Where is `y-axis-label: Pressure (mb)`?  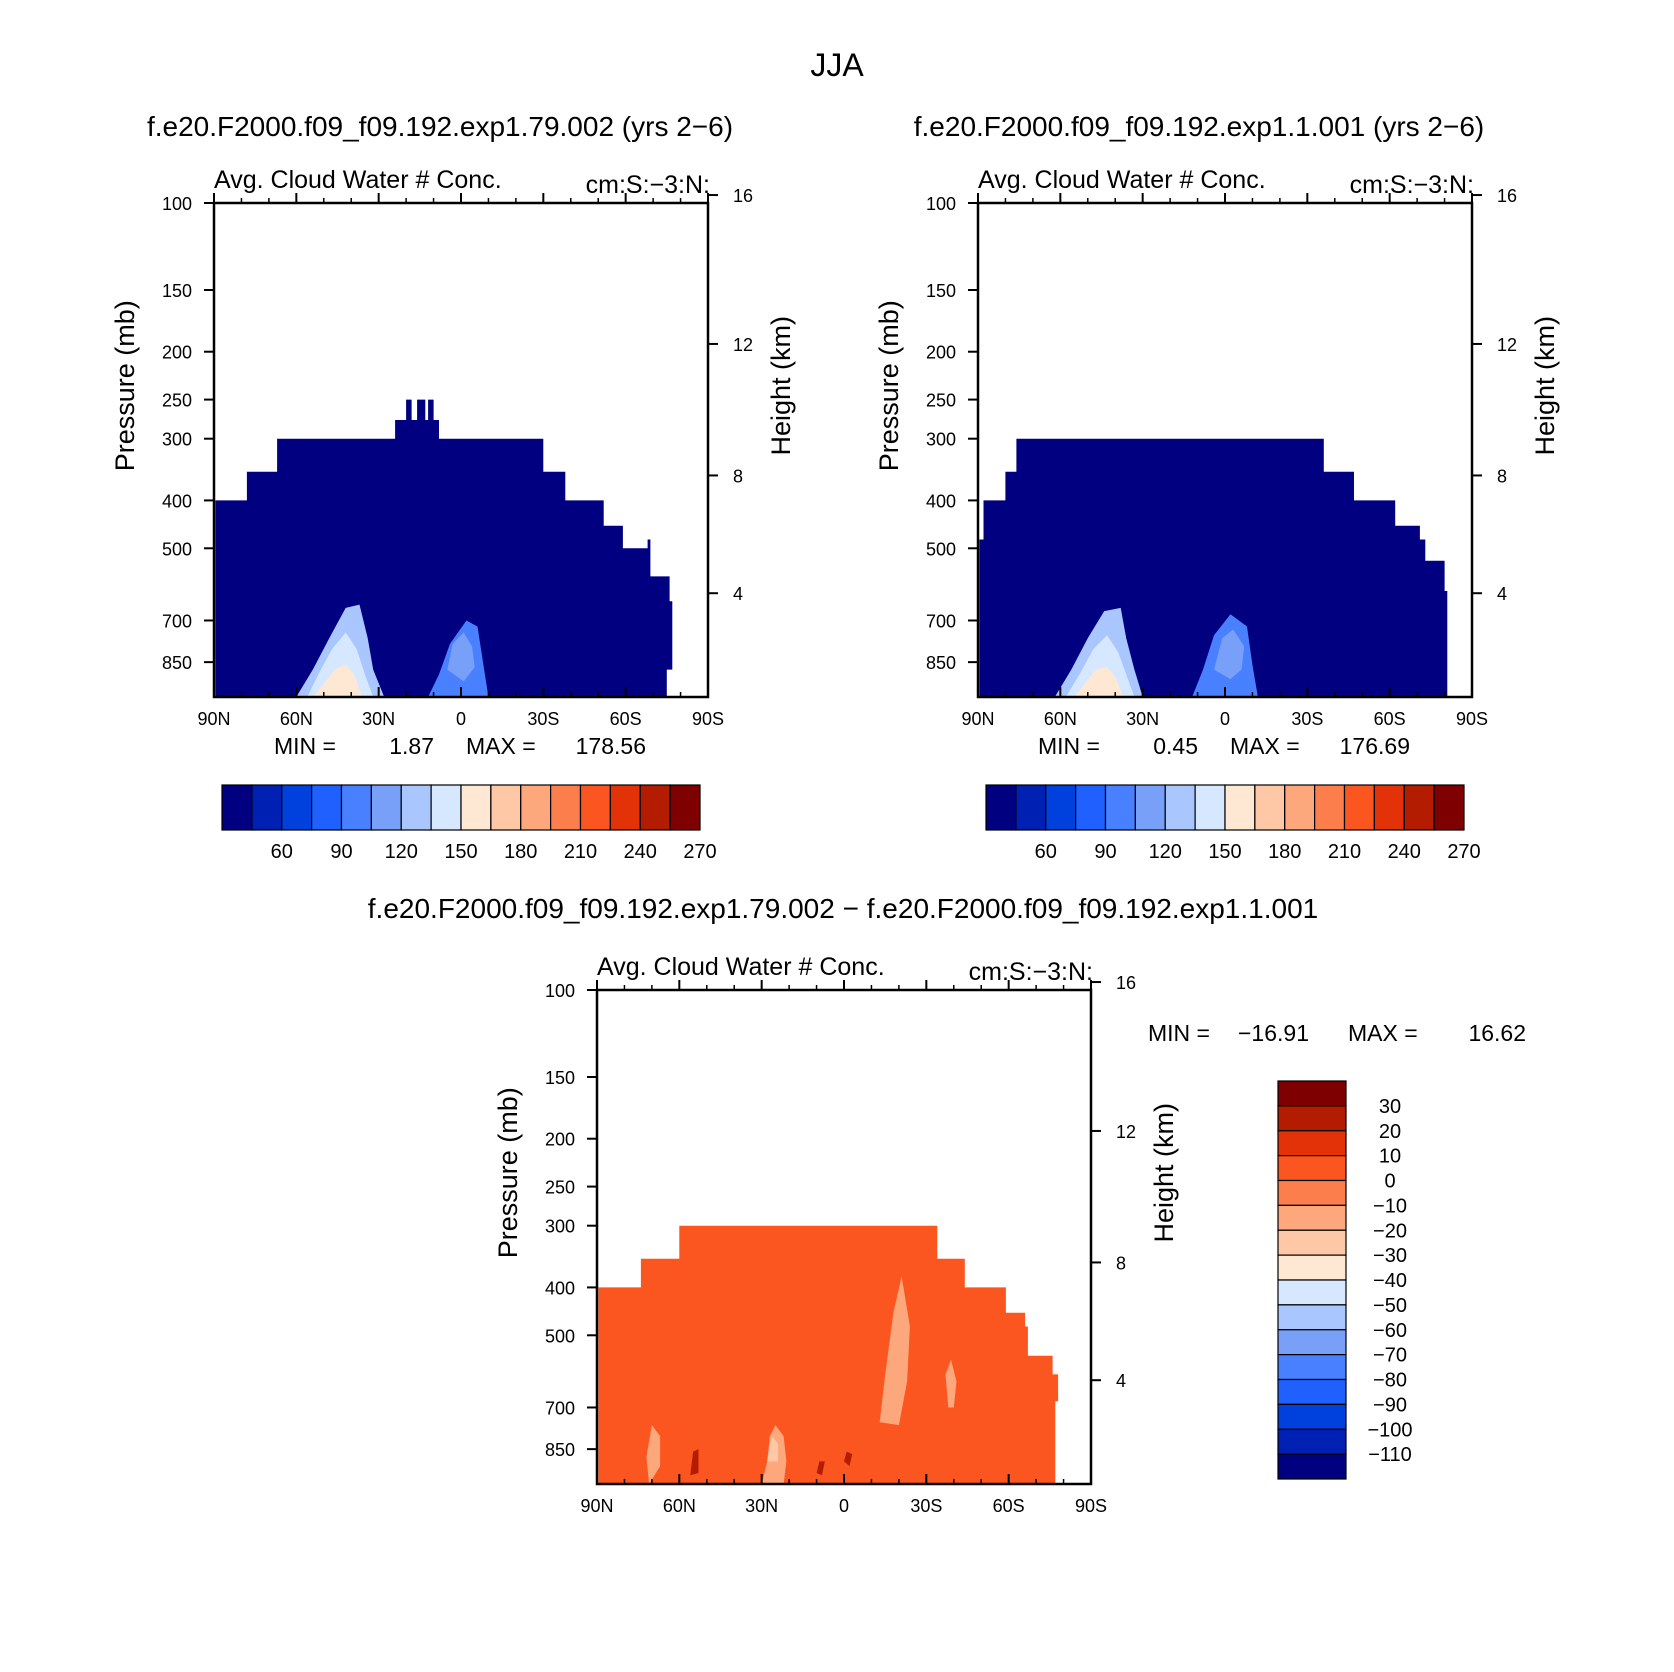
y-axis-label: Pressure (mb) is located at coordinates (889, 385).